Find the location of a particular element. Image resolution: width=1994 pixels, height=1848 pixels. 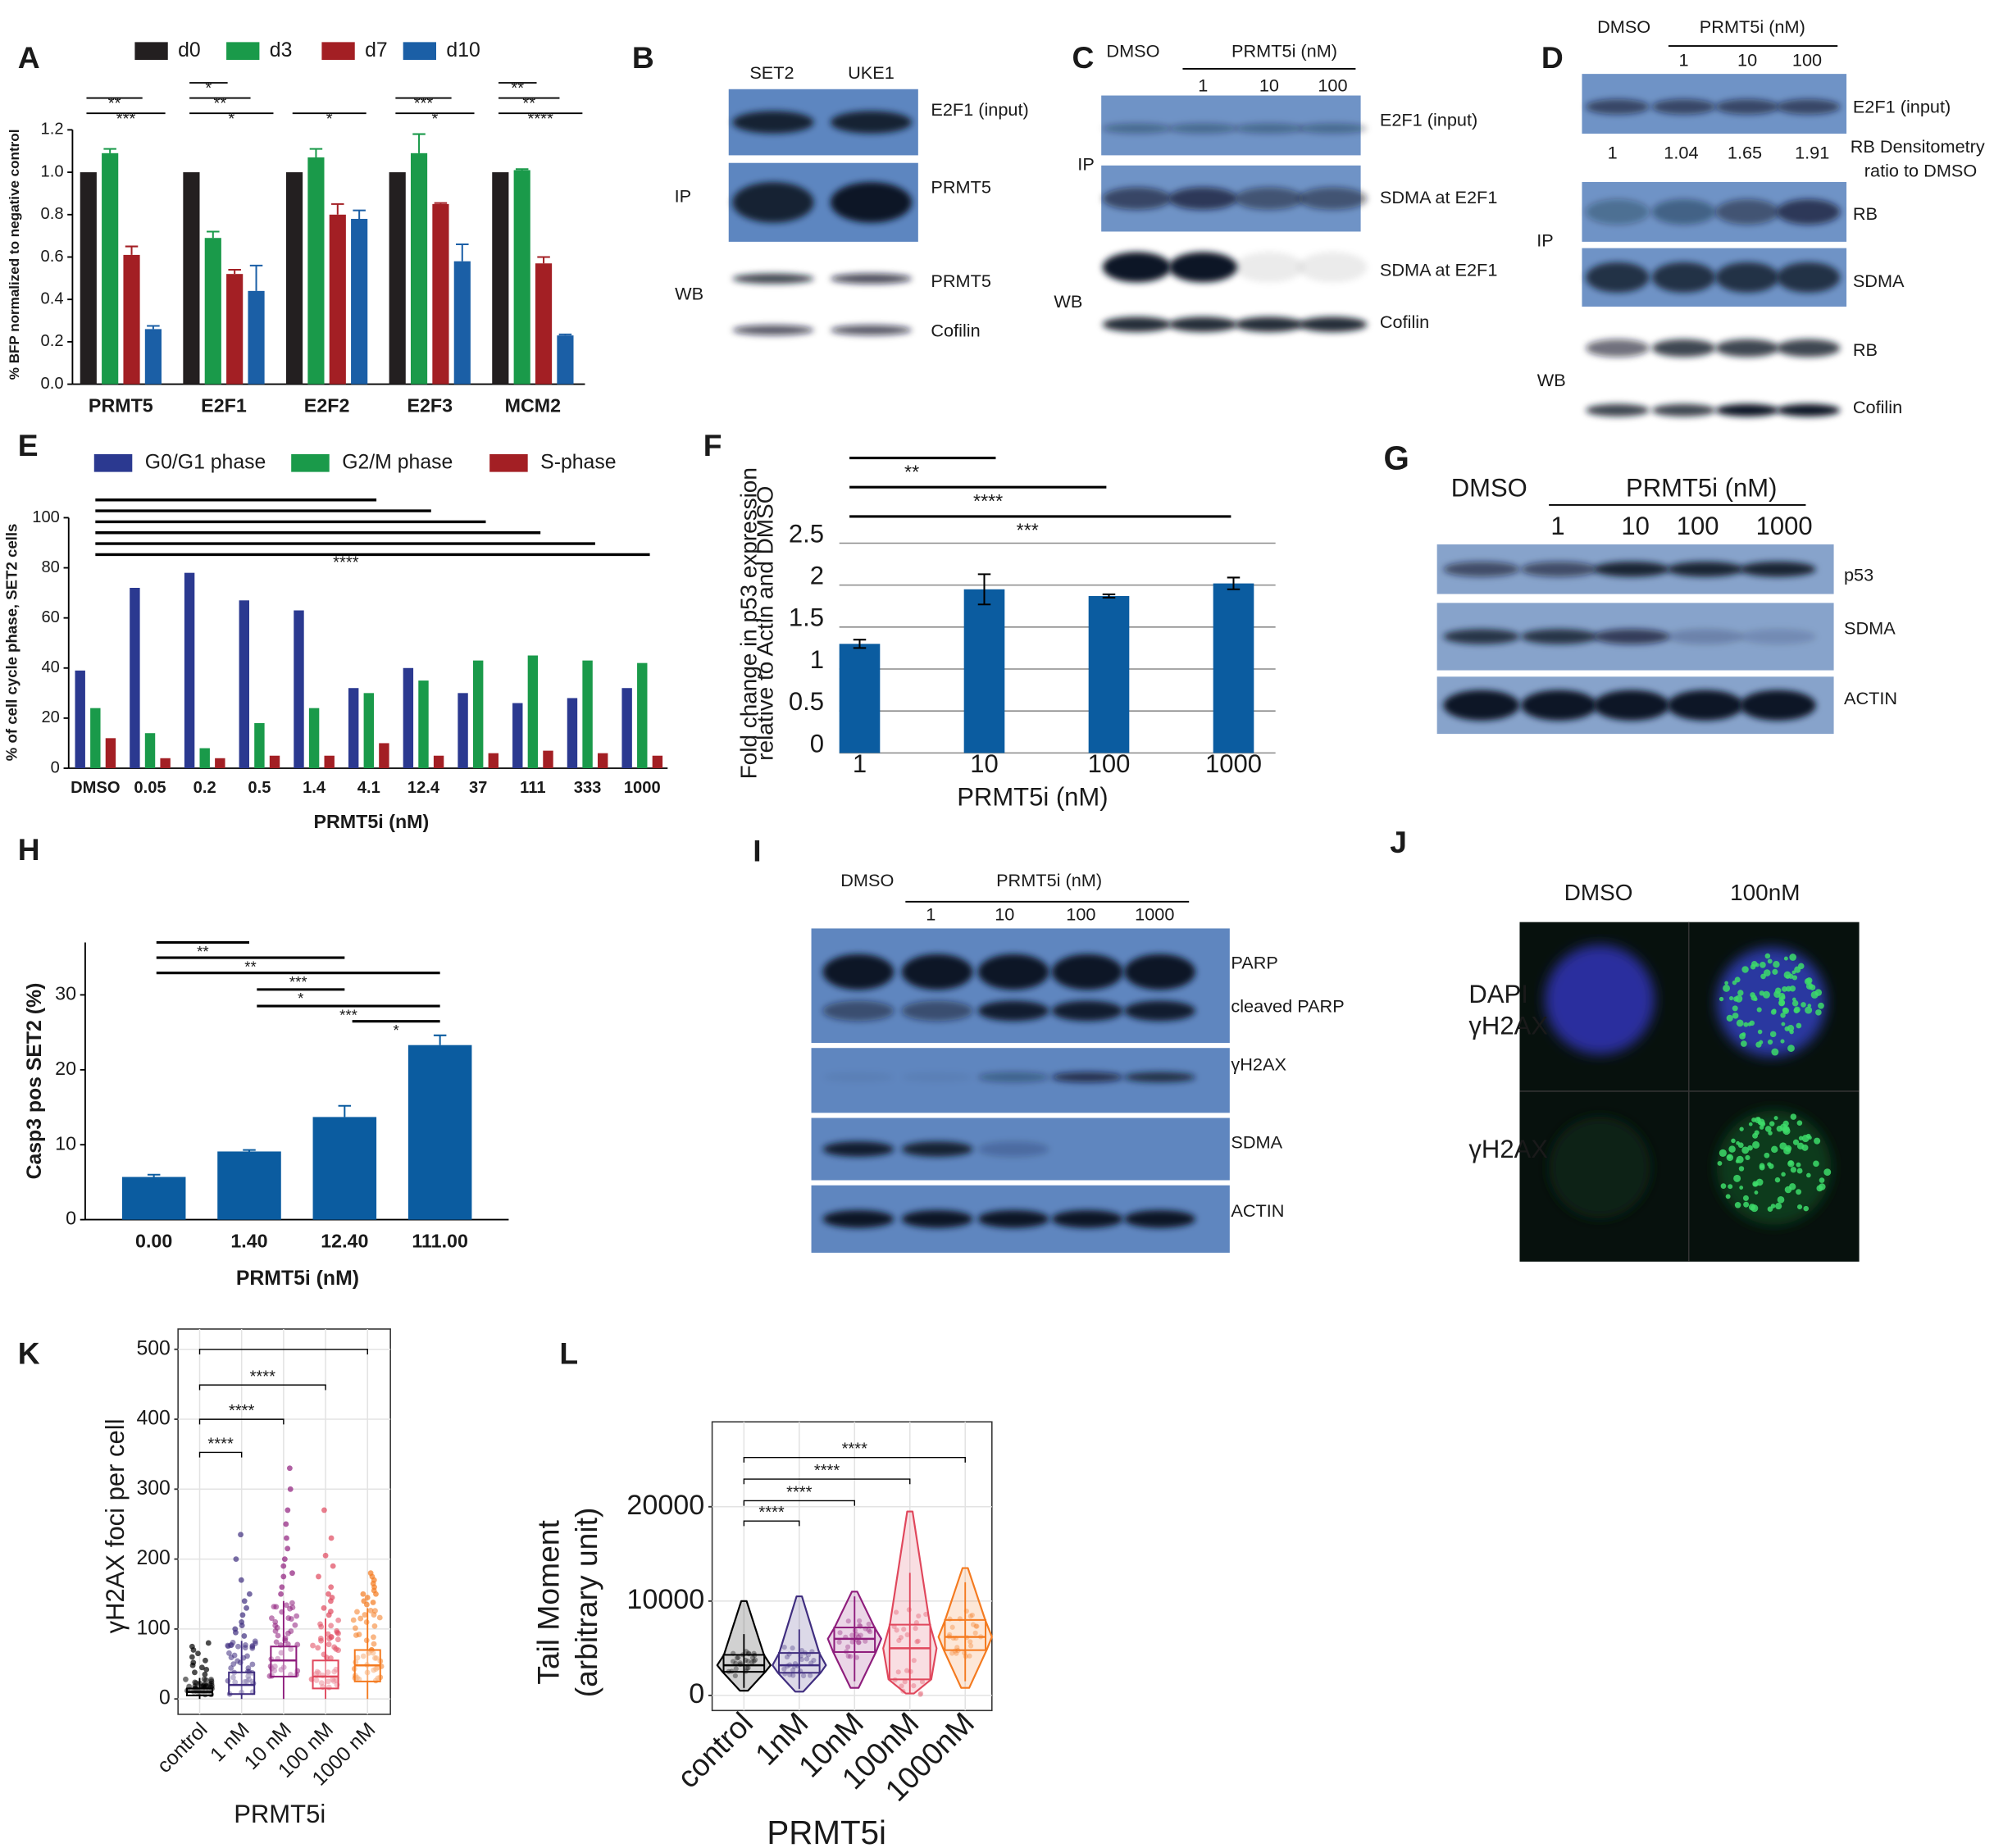

y-tick-label: 20 is located at coordinates (50, 717).